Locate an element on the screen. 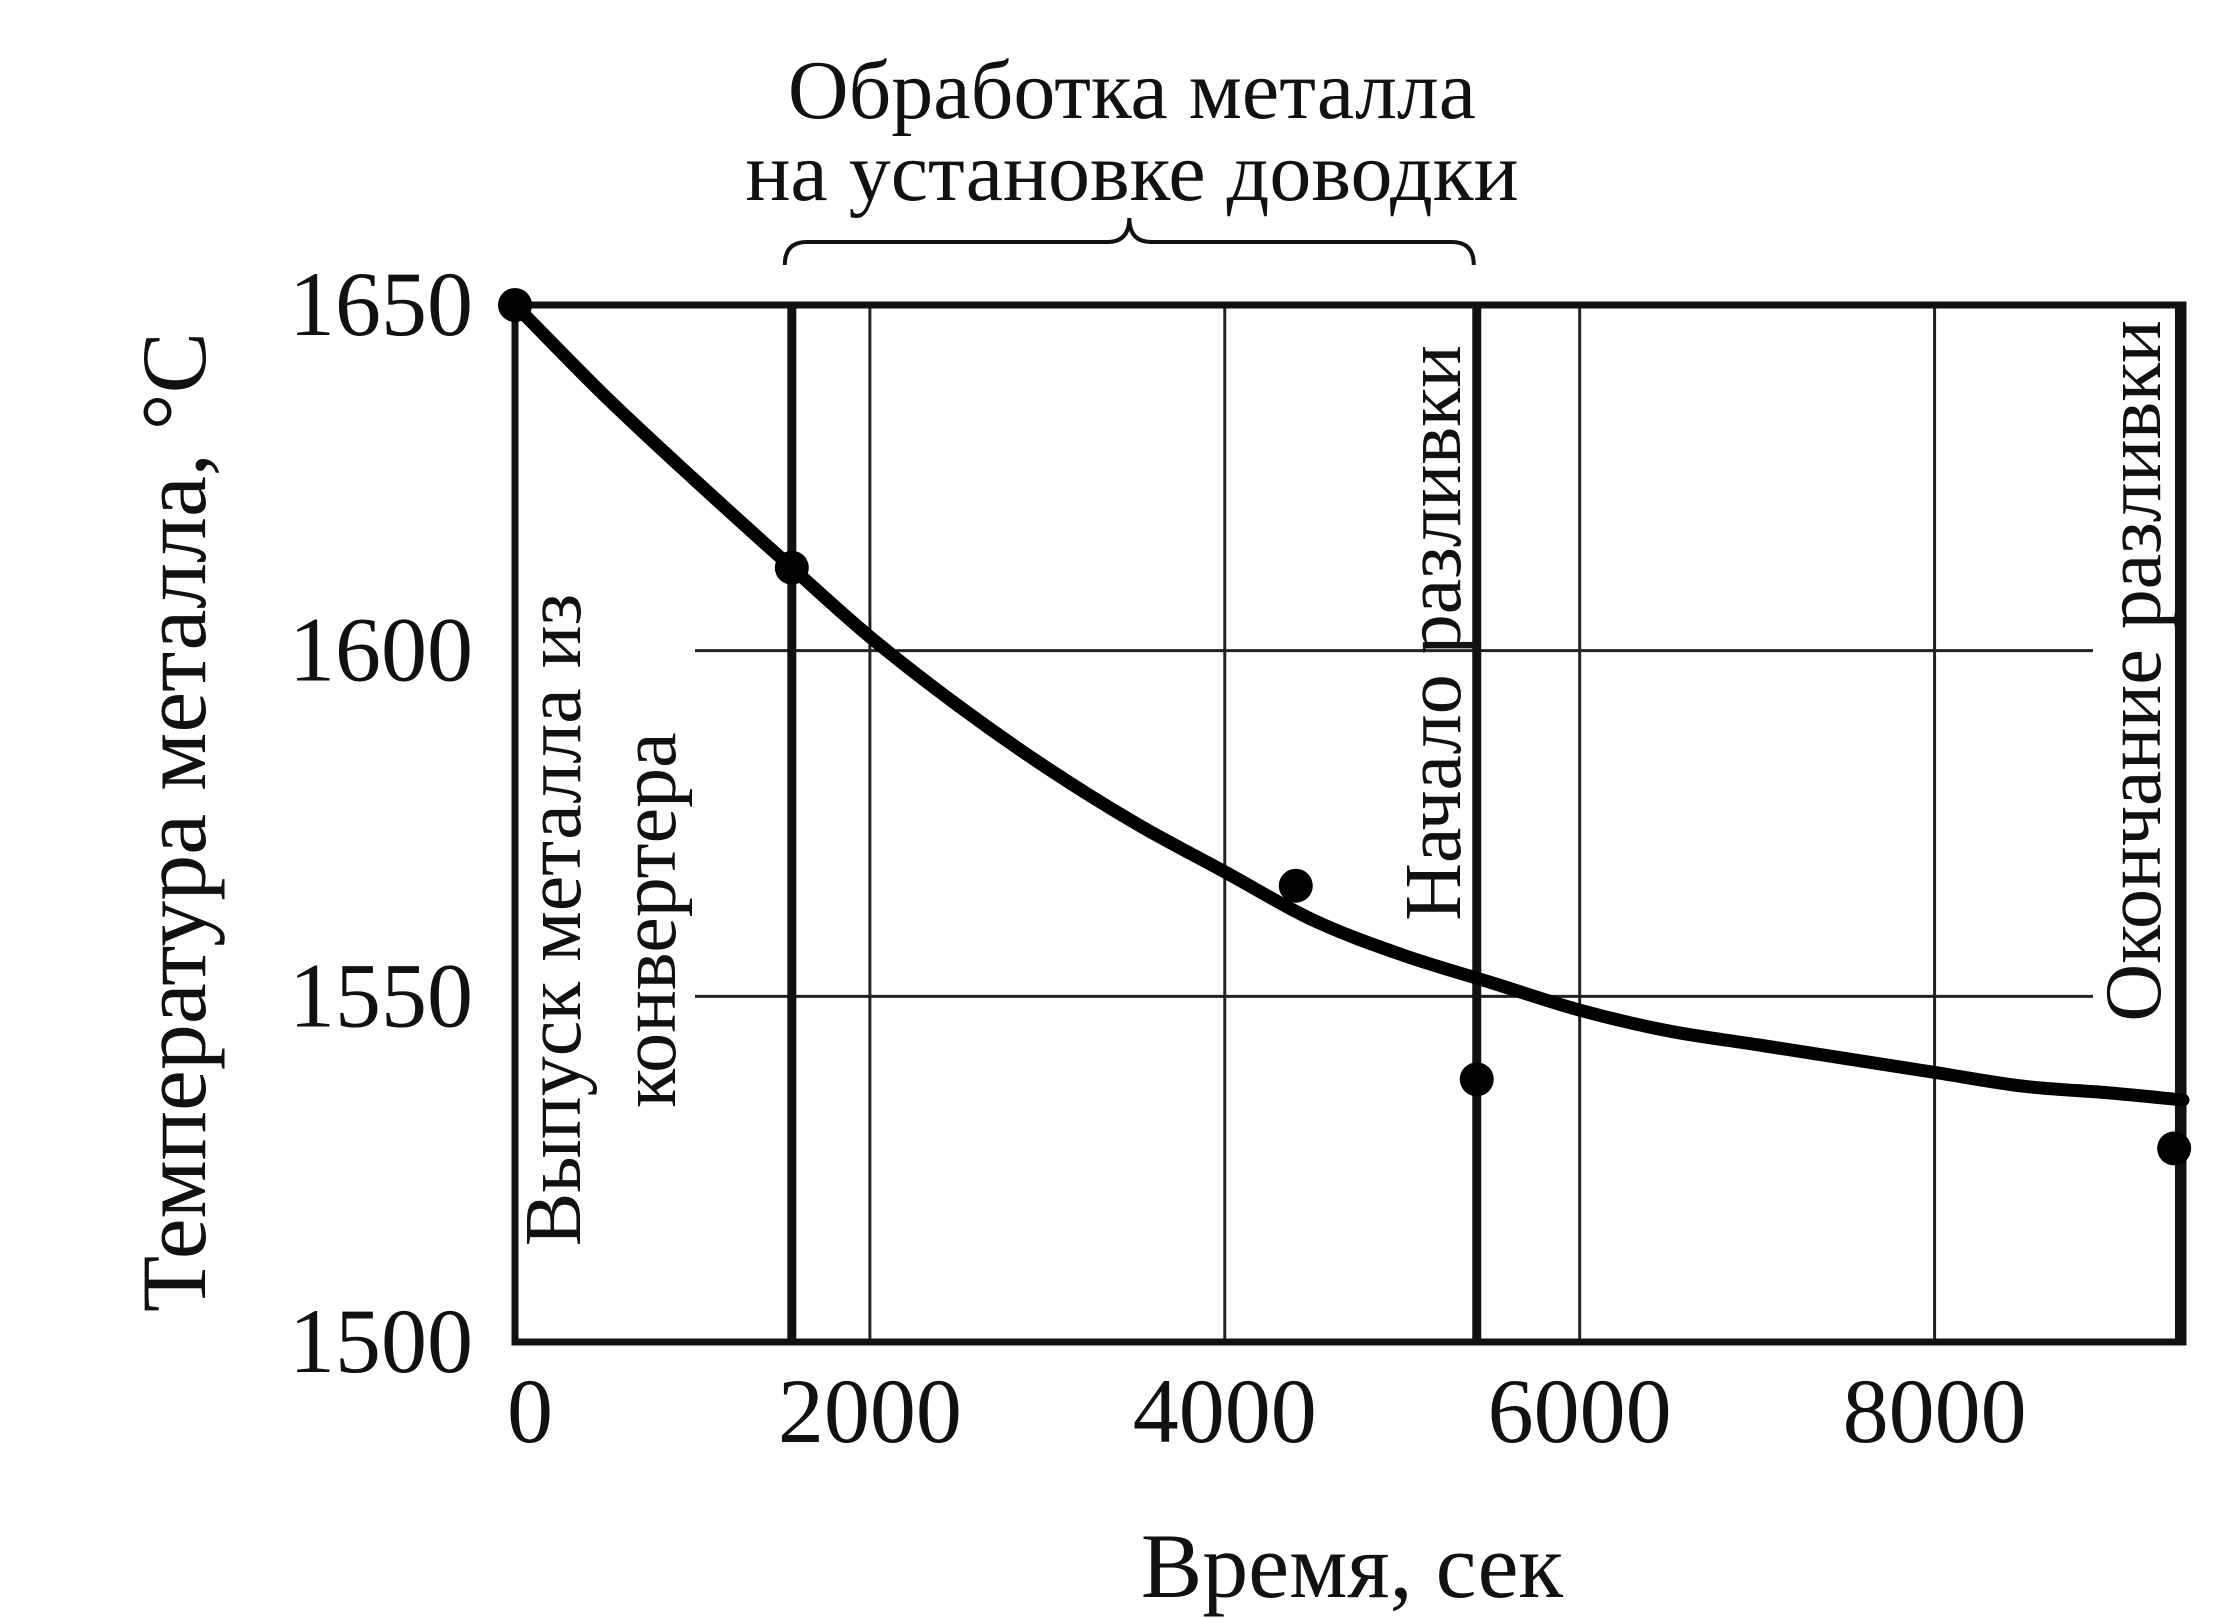 The width and height of the screenshot is (2219, 1618). stage-marker-label-0-0: Выпуск металла из is located at coordinates (554, 920).